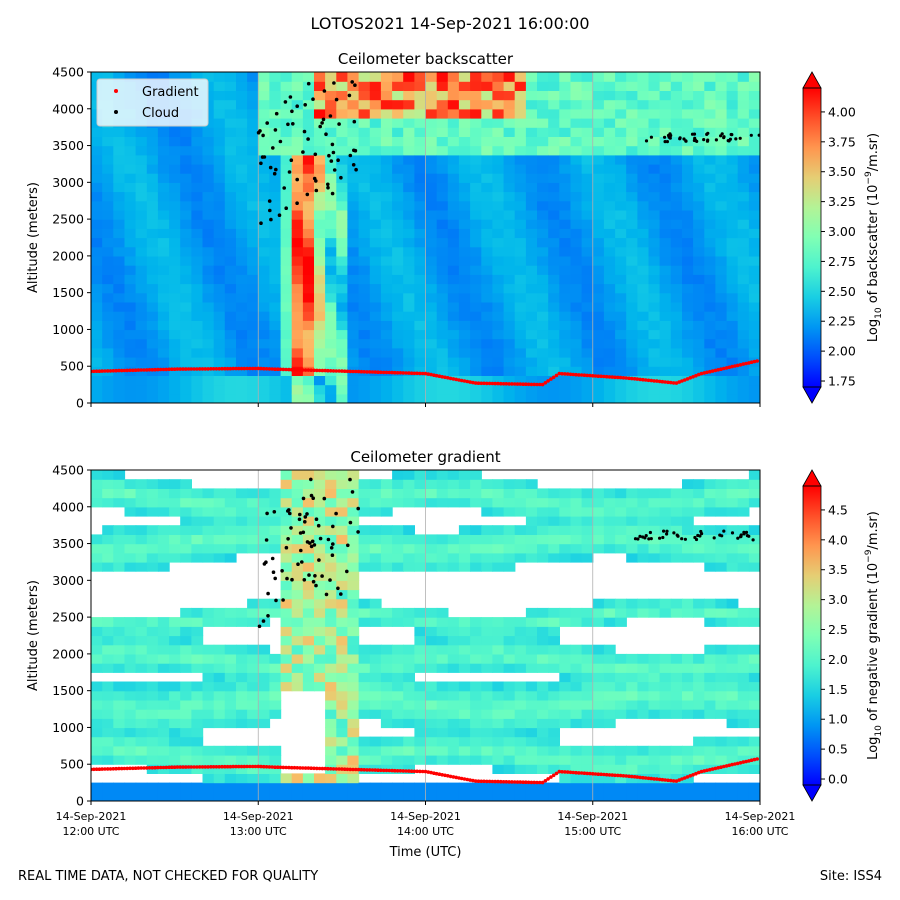  Describe the element at coordinates (91, 816) in the screenshot. I see `x-tick-label: 14-Sep-2021` at that location.